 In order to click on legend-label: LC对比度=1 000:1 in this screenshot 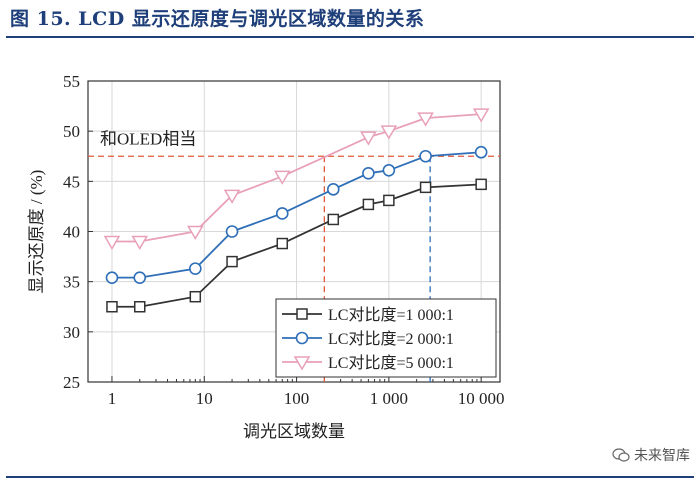, I will do `click(391, 315)`.